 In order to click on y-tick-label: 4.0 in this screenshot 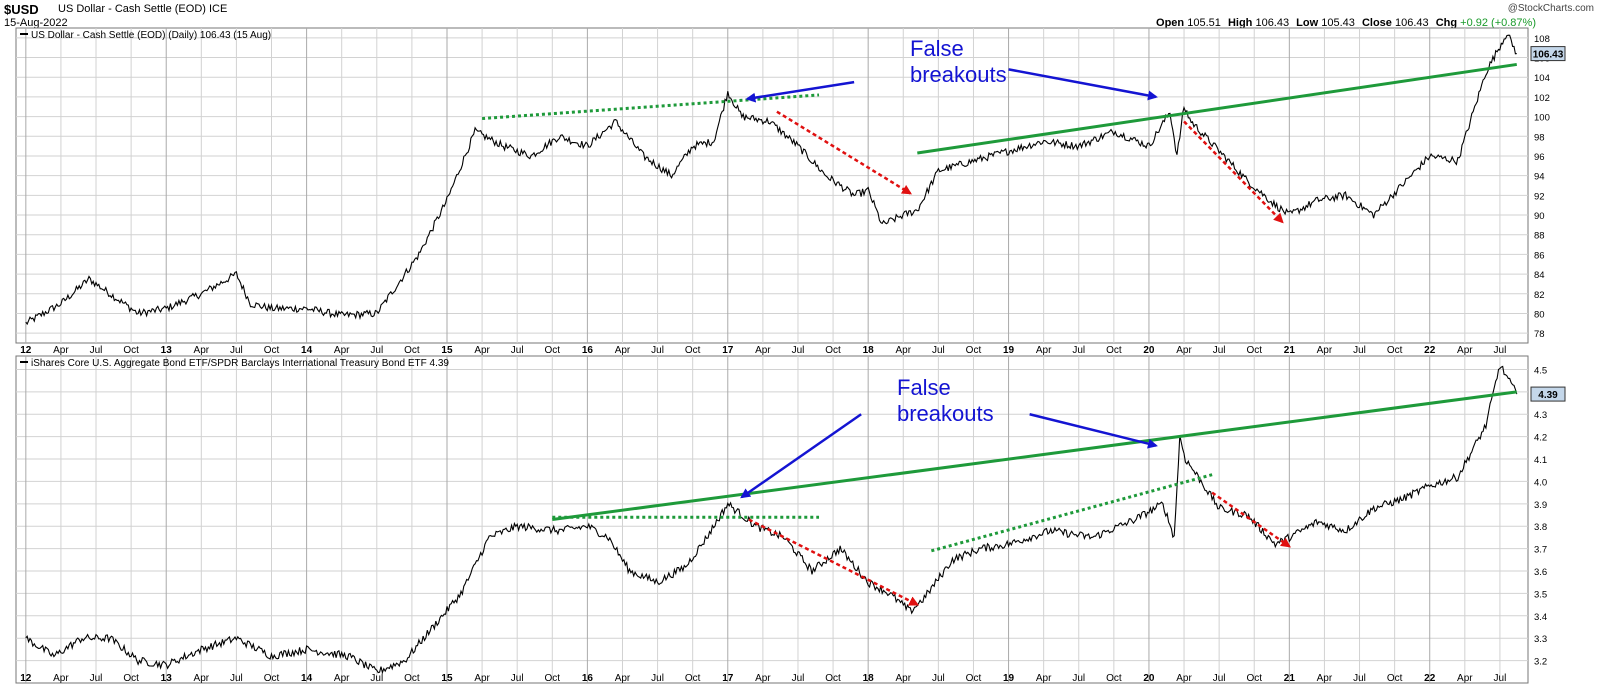, I will do `click(1540, 482)`.